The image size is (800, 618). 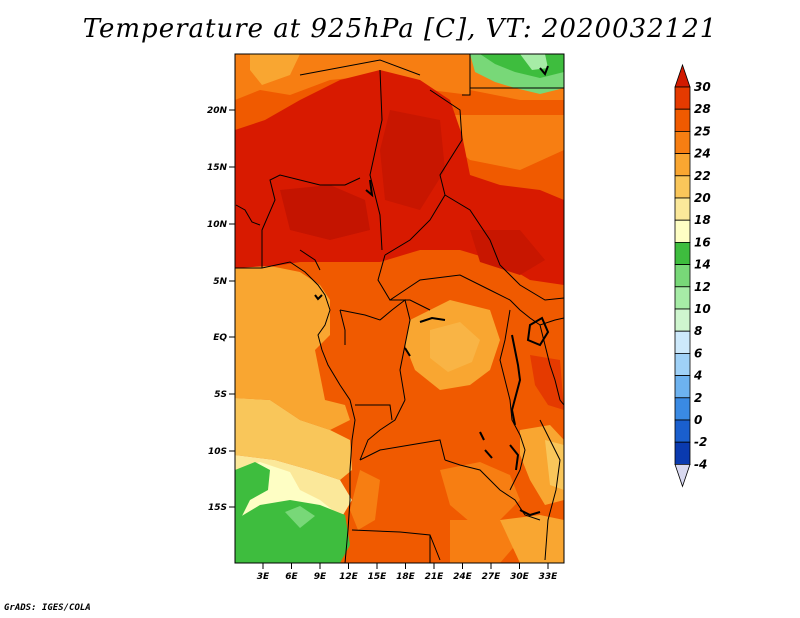 I want to click on colorbar-label: 4, so click(x=697, y=376).